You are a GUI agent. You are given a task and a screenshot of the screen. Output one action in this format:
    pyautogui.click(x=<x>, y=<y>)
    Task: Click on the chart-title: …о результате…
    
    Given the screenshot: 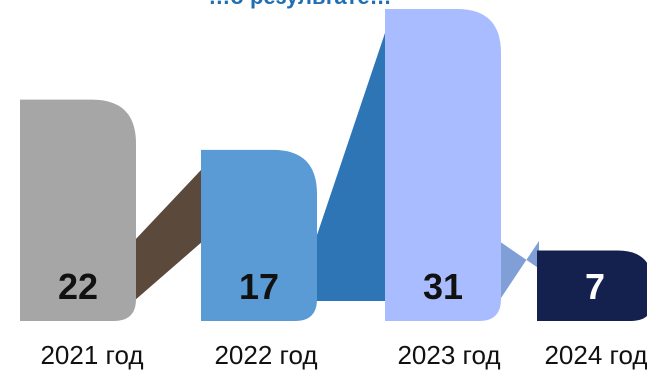 What is the action you would take?
    pyautogui.click(x=300, y=5)
    